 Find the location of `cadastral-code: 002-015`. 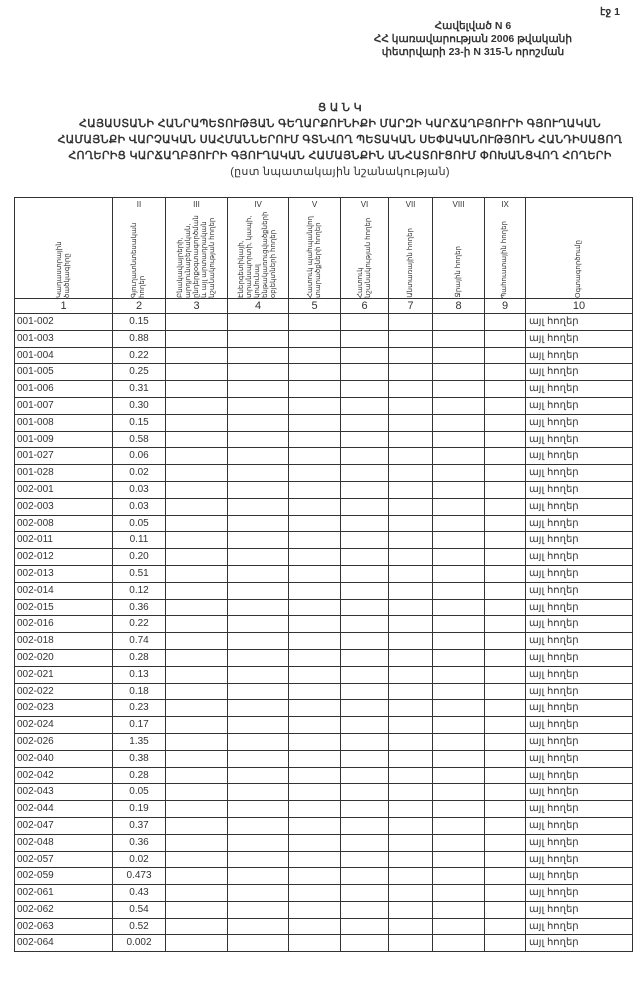

cadastral-code: 002-015 is located at coordinates (63, 607).